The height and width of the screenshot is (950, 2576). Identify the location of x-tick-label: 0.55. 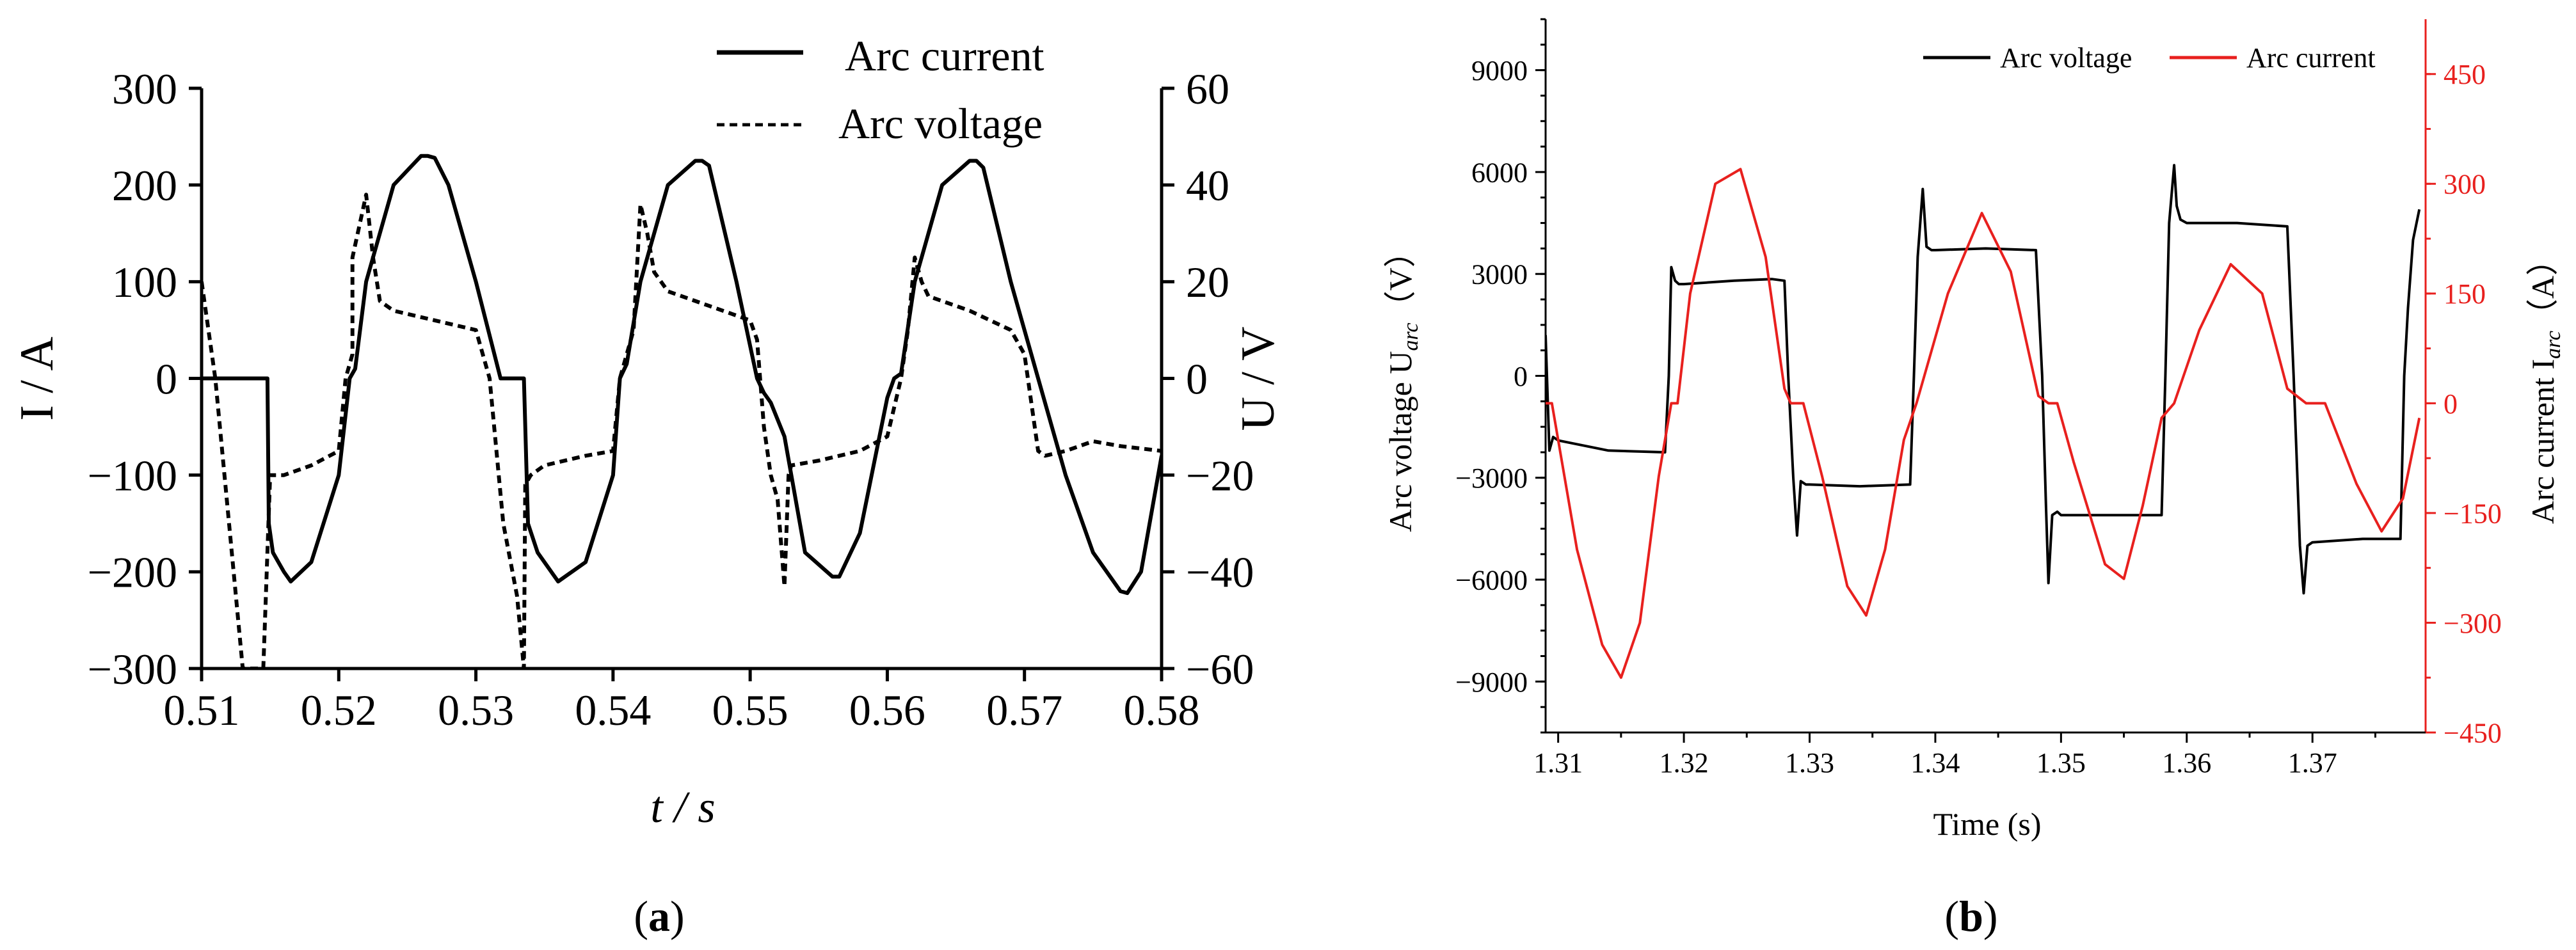
(750, 710).